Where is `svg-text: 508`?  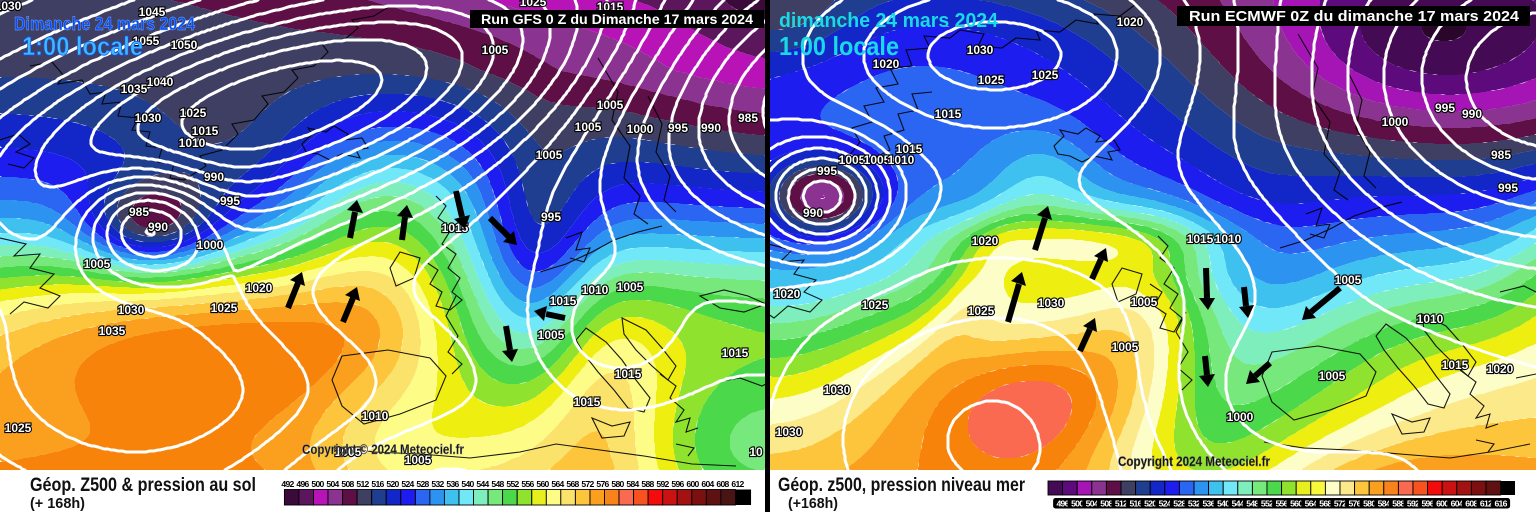
svg-text: 508 is located at coordinates (1106, 504).